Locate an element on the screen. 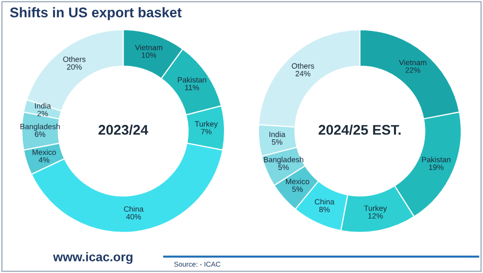  text: 2023/24 is located at coordinates (123, 129).